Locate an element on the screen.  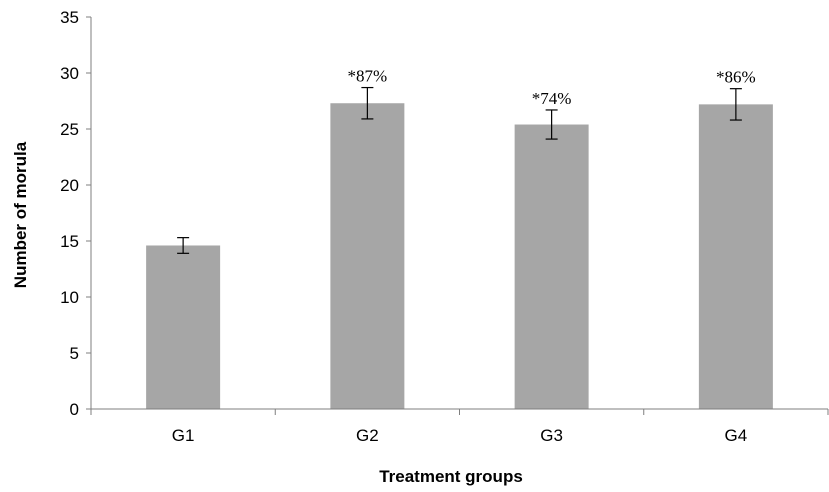
labels-layer: *87% *74% *86% is located at coordinates (552, 87).